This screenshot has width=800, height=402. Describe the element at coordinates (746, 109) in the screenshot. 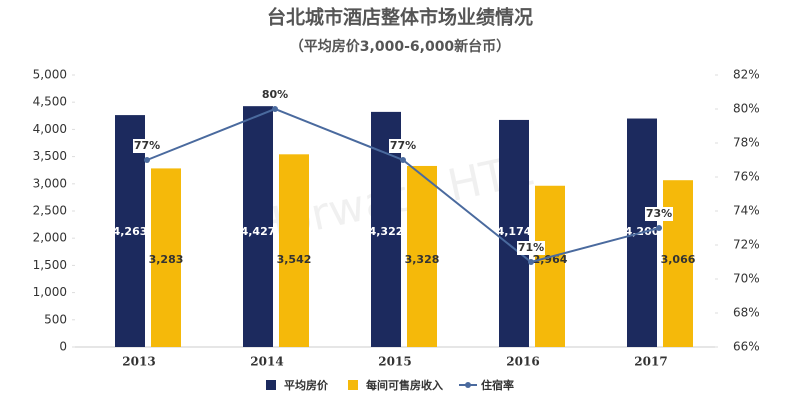

I see `y2-tick-label: 80%` at that location.